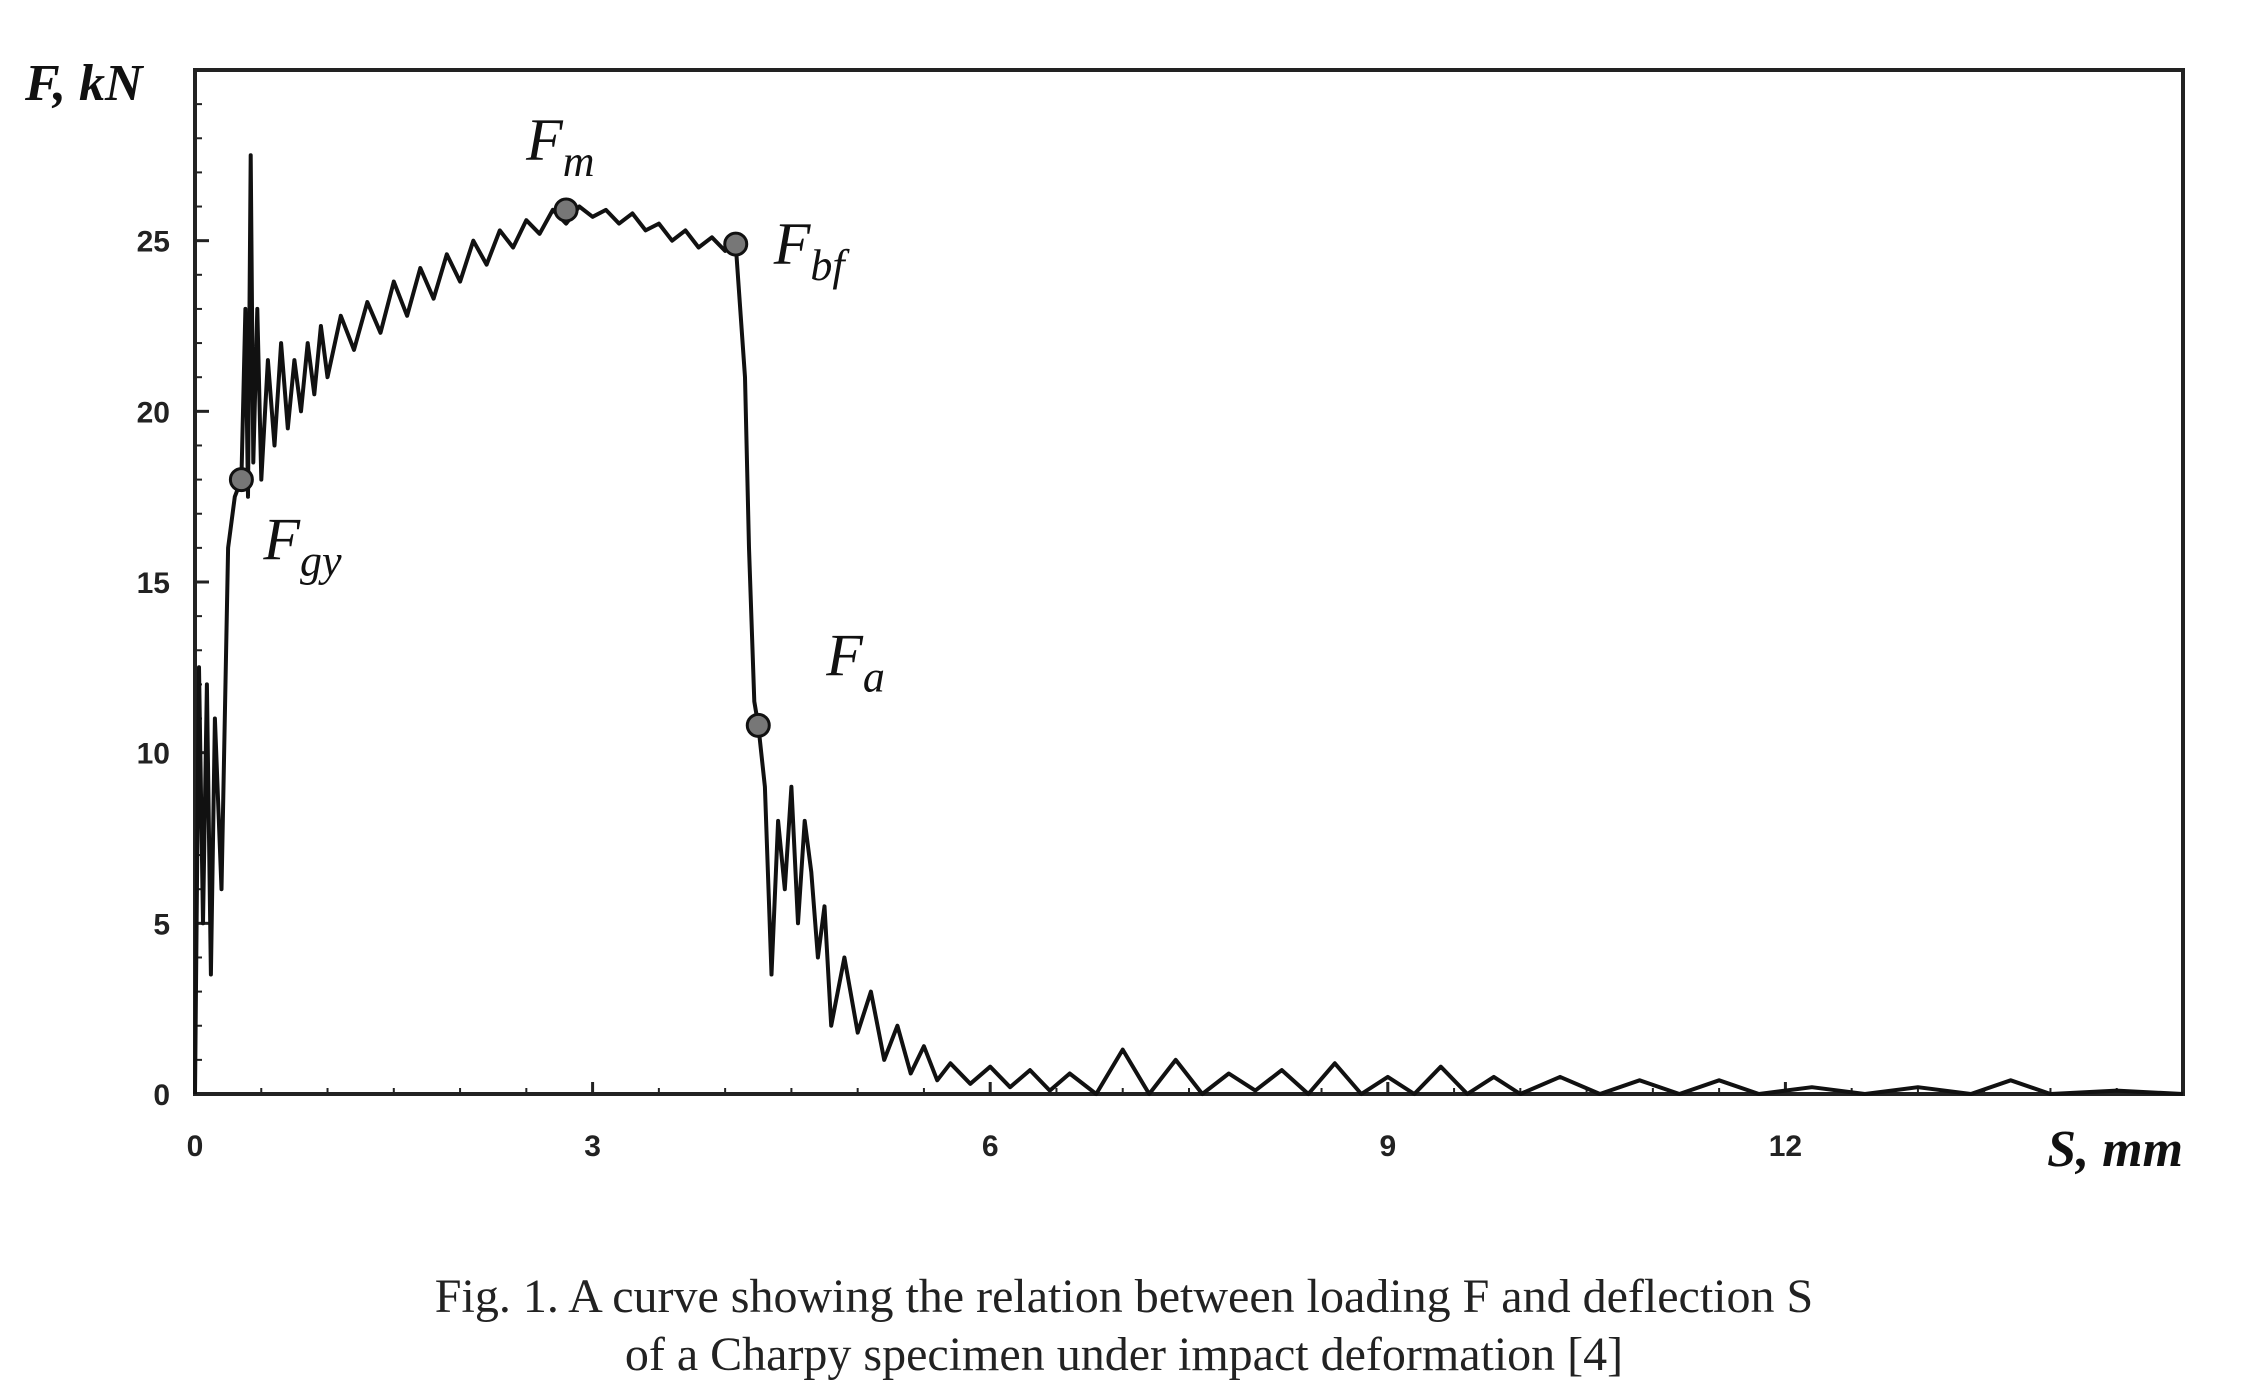  I want to click on x-tick-label: 9, so click(1387, 1146).